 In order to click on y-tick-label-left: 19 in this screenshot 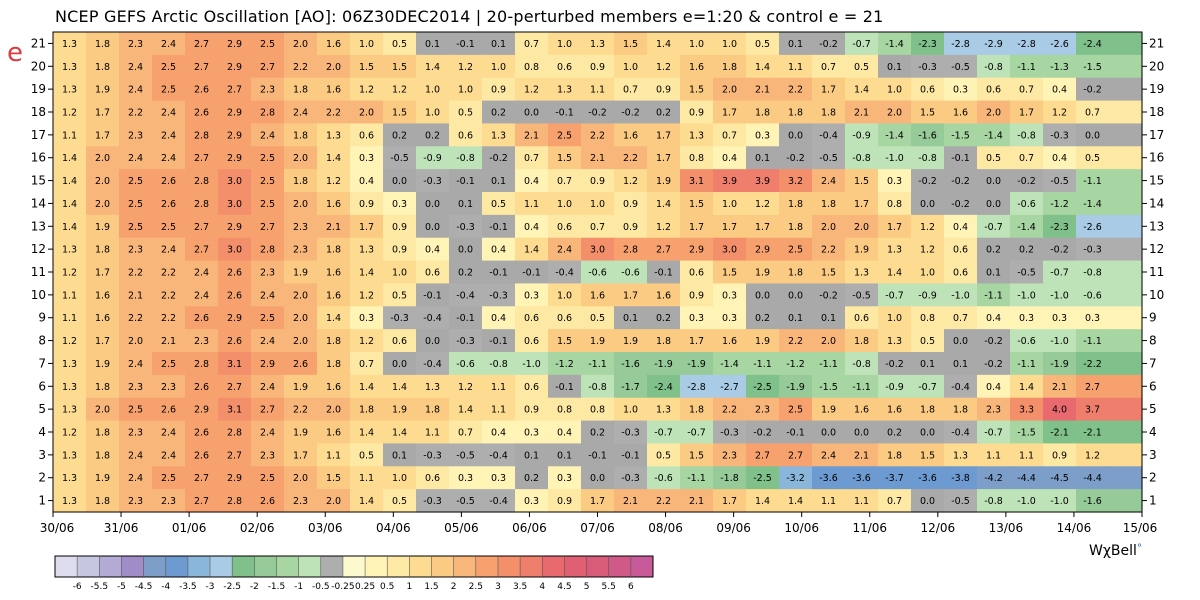, I will do `click(38, 89)`.